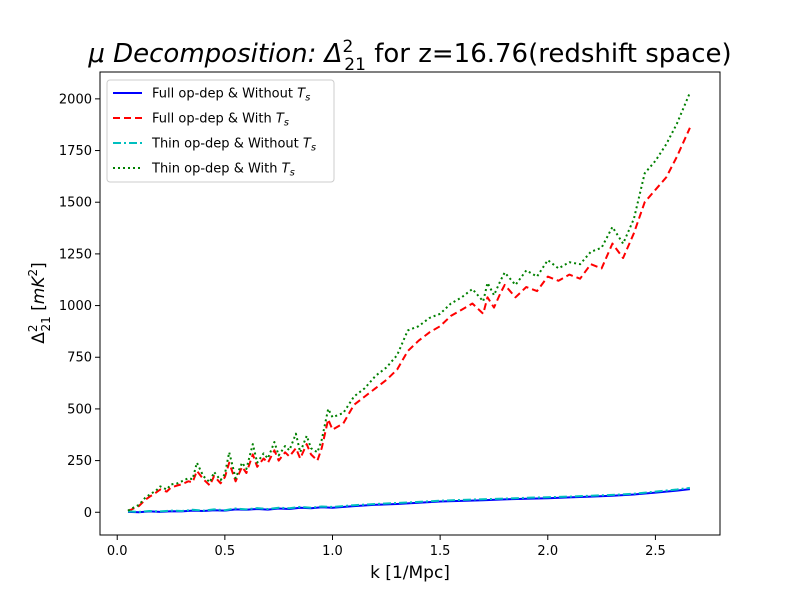 The height and width of the screenshot is (600, 800). What do you see at coordinates (655, 551) in the screenshot?
I see `x-tick-label: 2.5` at bounding box center [655, 551].